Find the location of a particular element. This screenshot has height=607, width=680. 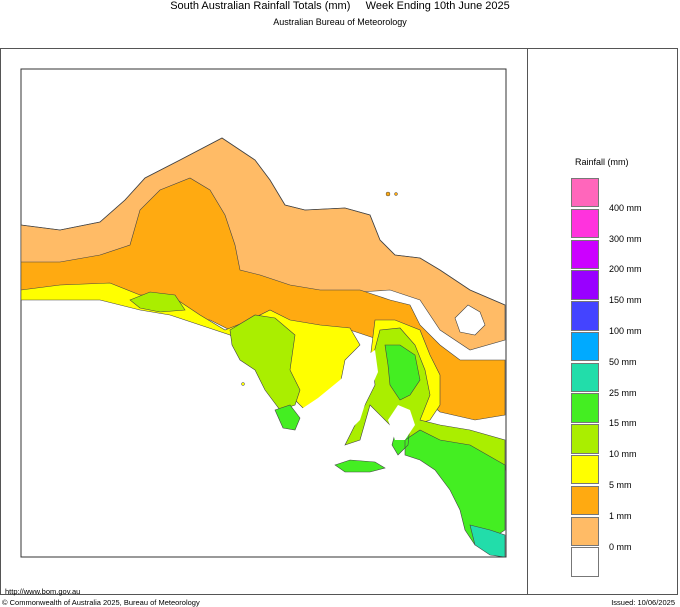

source-url: http://www.bom.gov.au is located at coordinates (43, 591).